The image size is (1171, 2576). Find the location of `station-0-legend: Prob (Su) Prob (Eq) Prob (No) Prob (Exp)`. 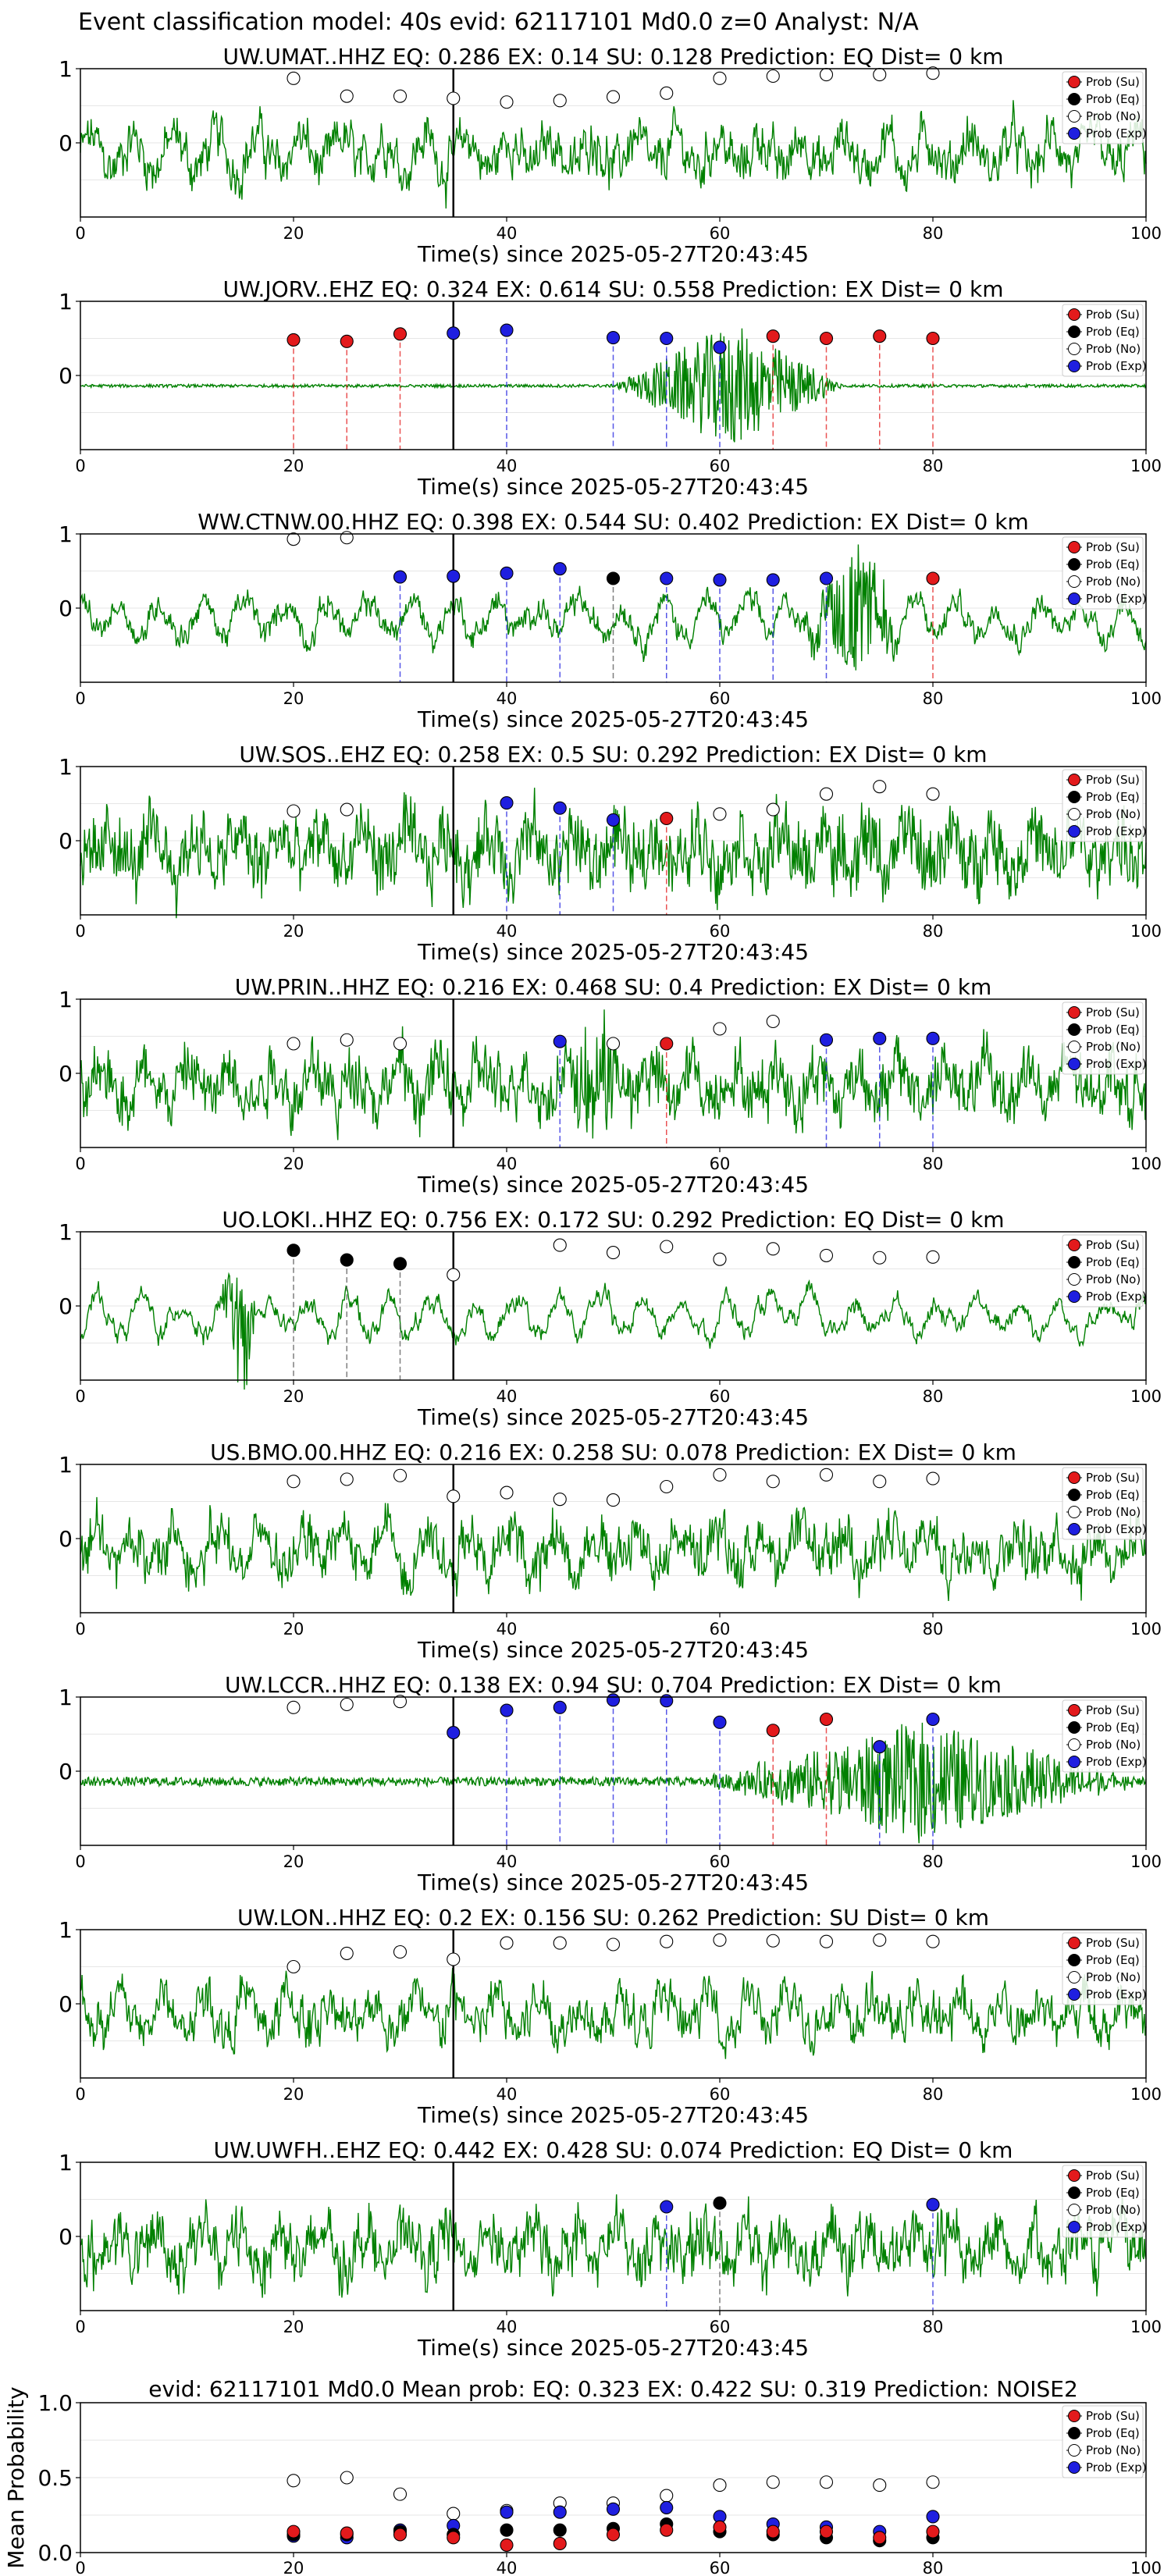

station-0-legend: Prob (Su) Prob (Eq) Prob (No) Prob (Exp) is located at coordinates (1104, 107).